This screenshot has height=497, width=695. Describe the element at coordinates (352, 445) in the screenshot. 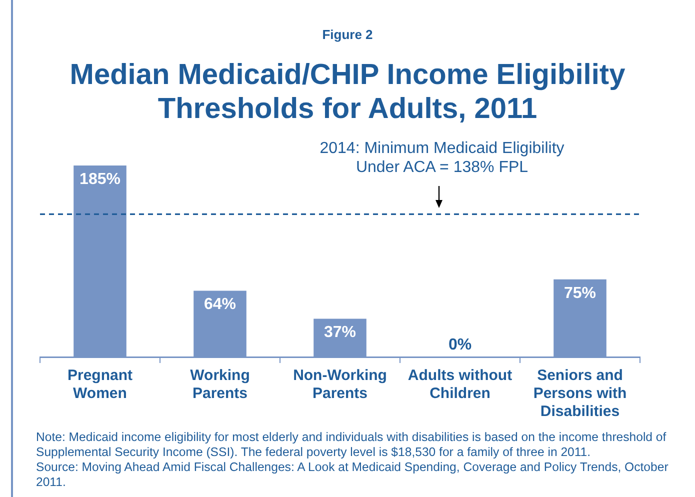

I see `text: Note: Medicaid income eligibility for most elderly and individuals with disabilities is based on the income threshold of Supplemental Security Income (SSI). The federal poverty level is $18,530 for a family of three in 2011.` at that location.